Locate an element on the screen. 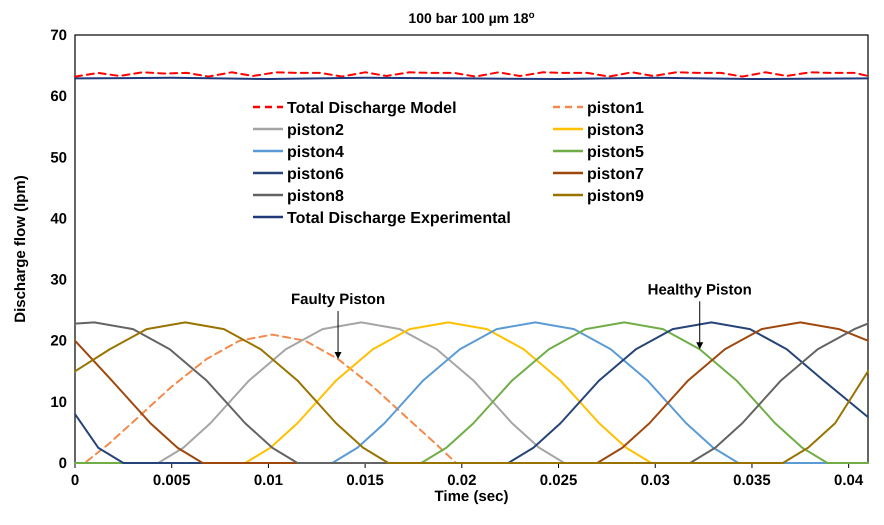 This screenshot has height=525, width=884. y-tick-label: 40 is located at coordinates (58, 219).